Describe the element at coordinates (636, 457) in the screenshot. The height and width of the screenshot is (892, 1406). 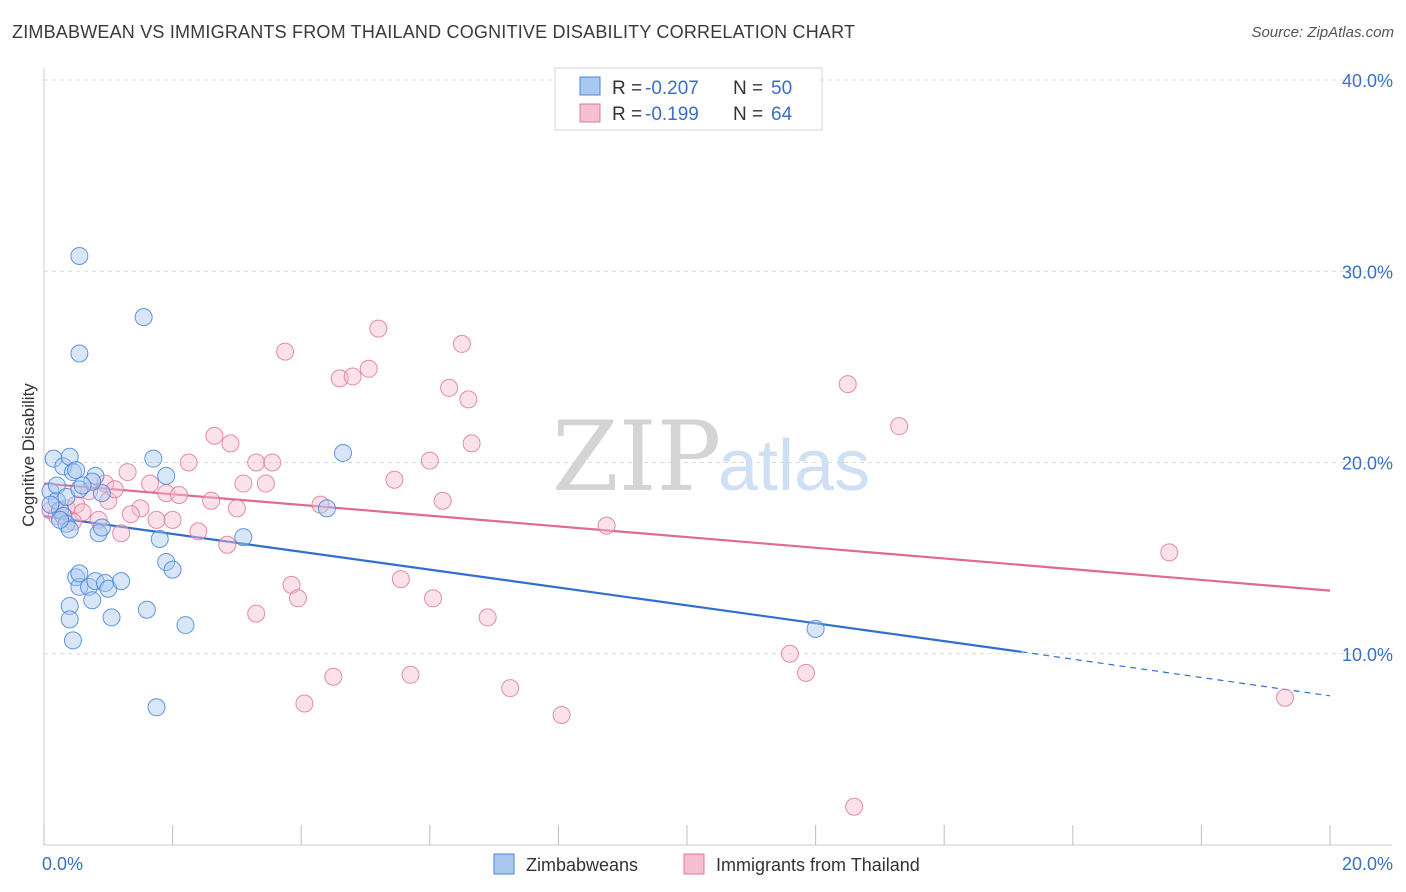
I see `watermark-zip: ZIP` at that location.